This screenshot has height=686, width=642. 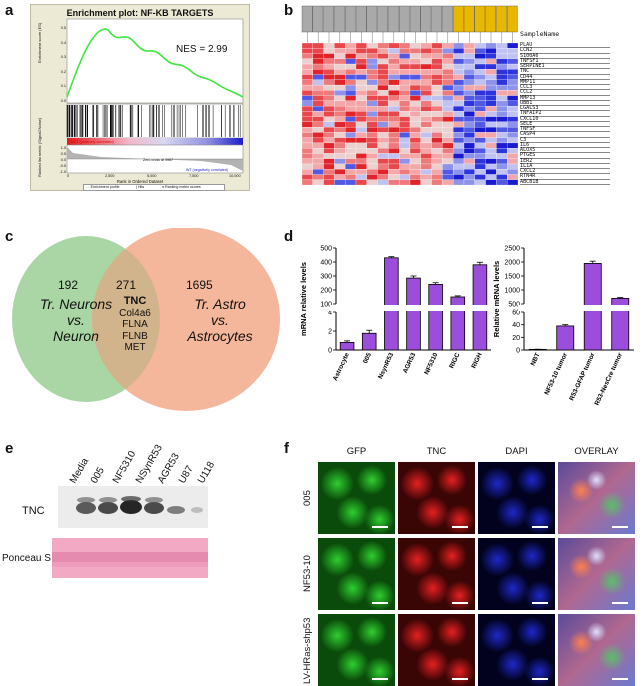 I want to click on y-tick-label: 200, so click(x=326, y=291).